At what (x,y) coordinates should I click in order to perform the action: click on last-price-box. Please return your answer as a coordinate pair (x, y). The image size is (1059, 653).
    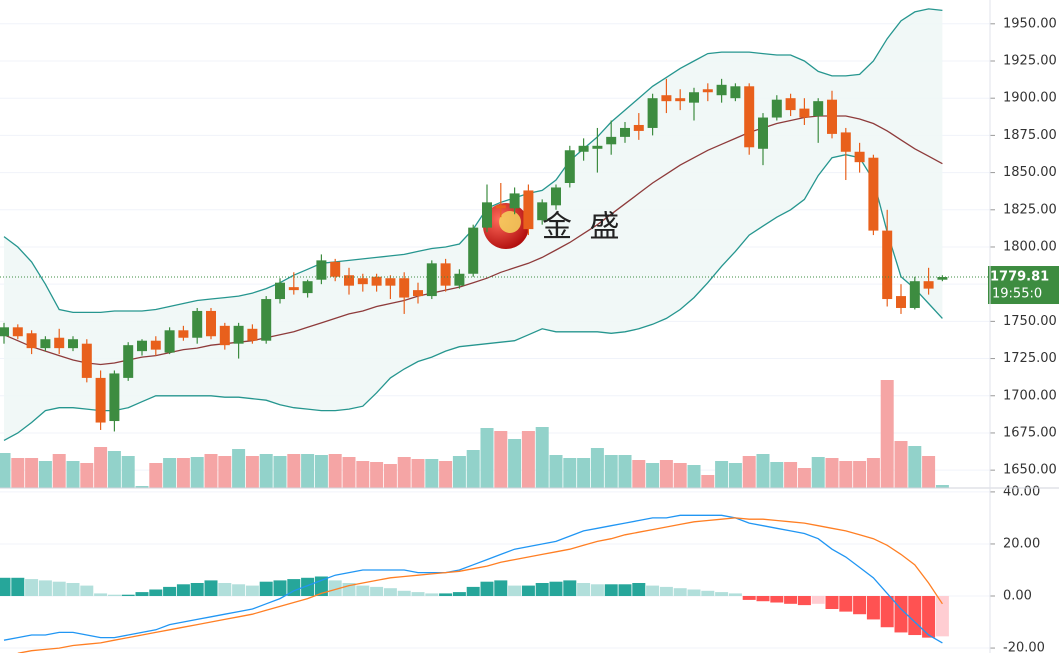
    Looking at the image, I should click on (1023, 285).